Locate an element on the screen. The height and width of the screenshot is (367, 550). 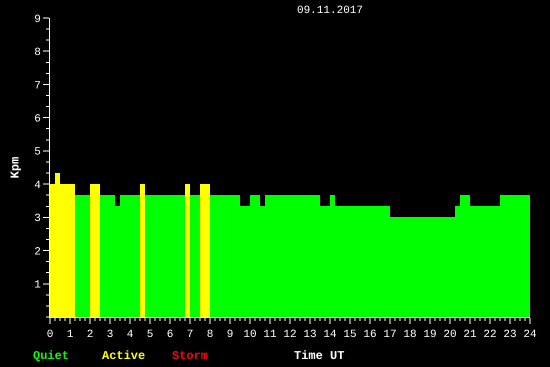
y-tick-label: 3 is located at coordinates (37, 219).